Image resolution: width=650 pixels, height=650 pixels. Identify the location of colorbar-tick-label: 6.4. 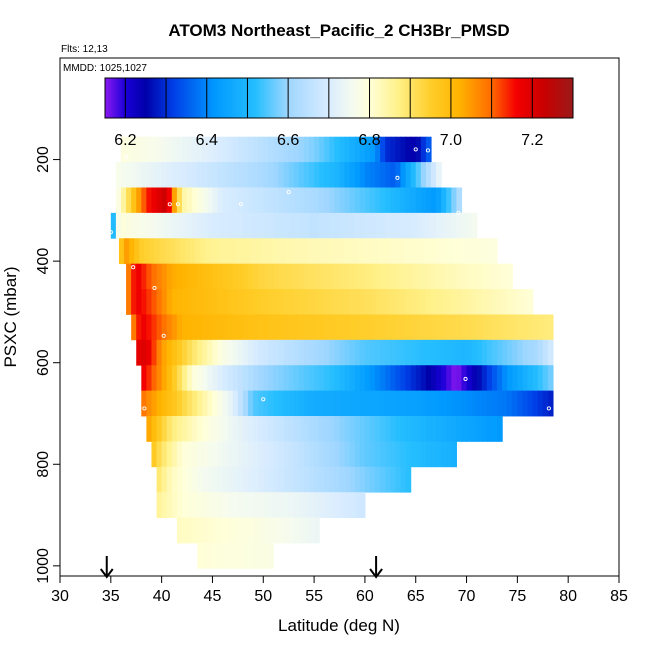
(207, 140).